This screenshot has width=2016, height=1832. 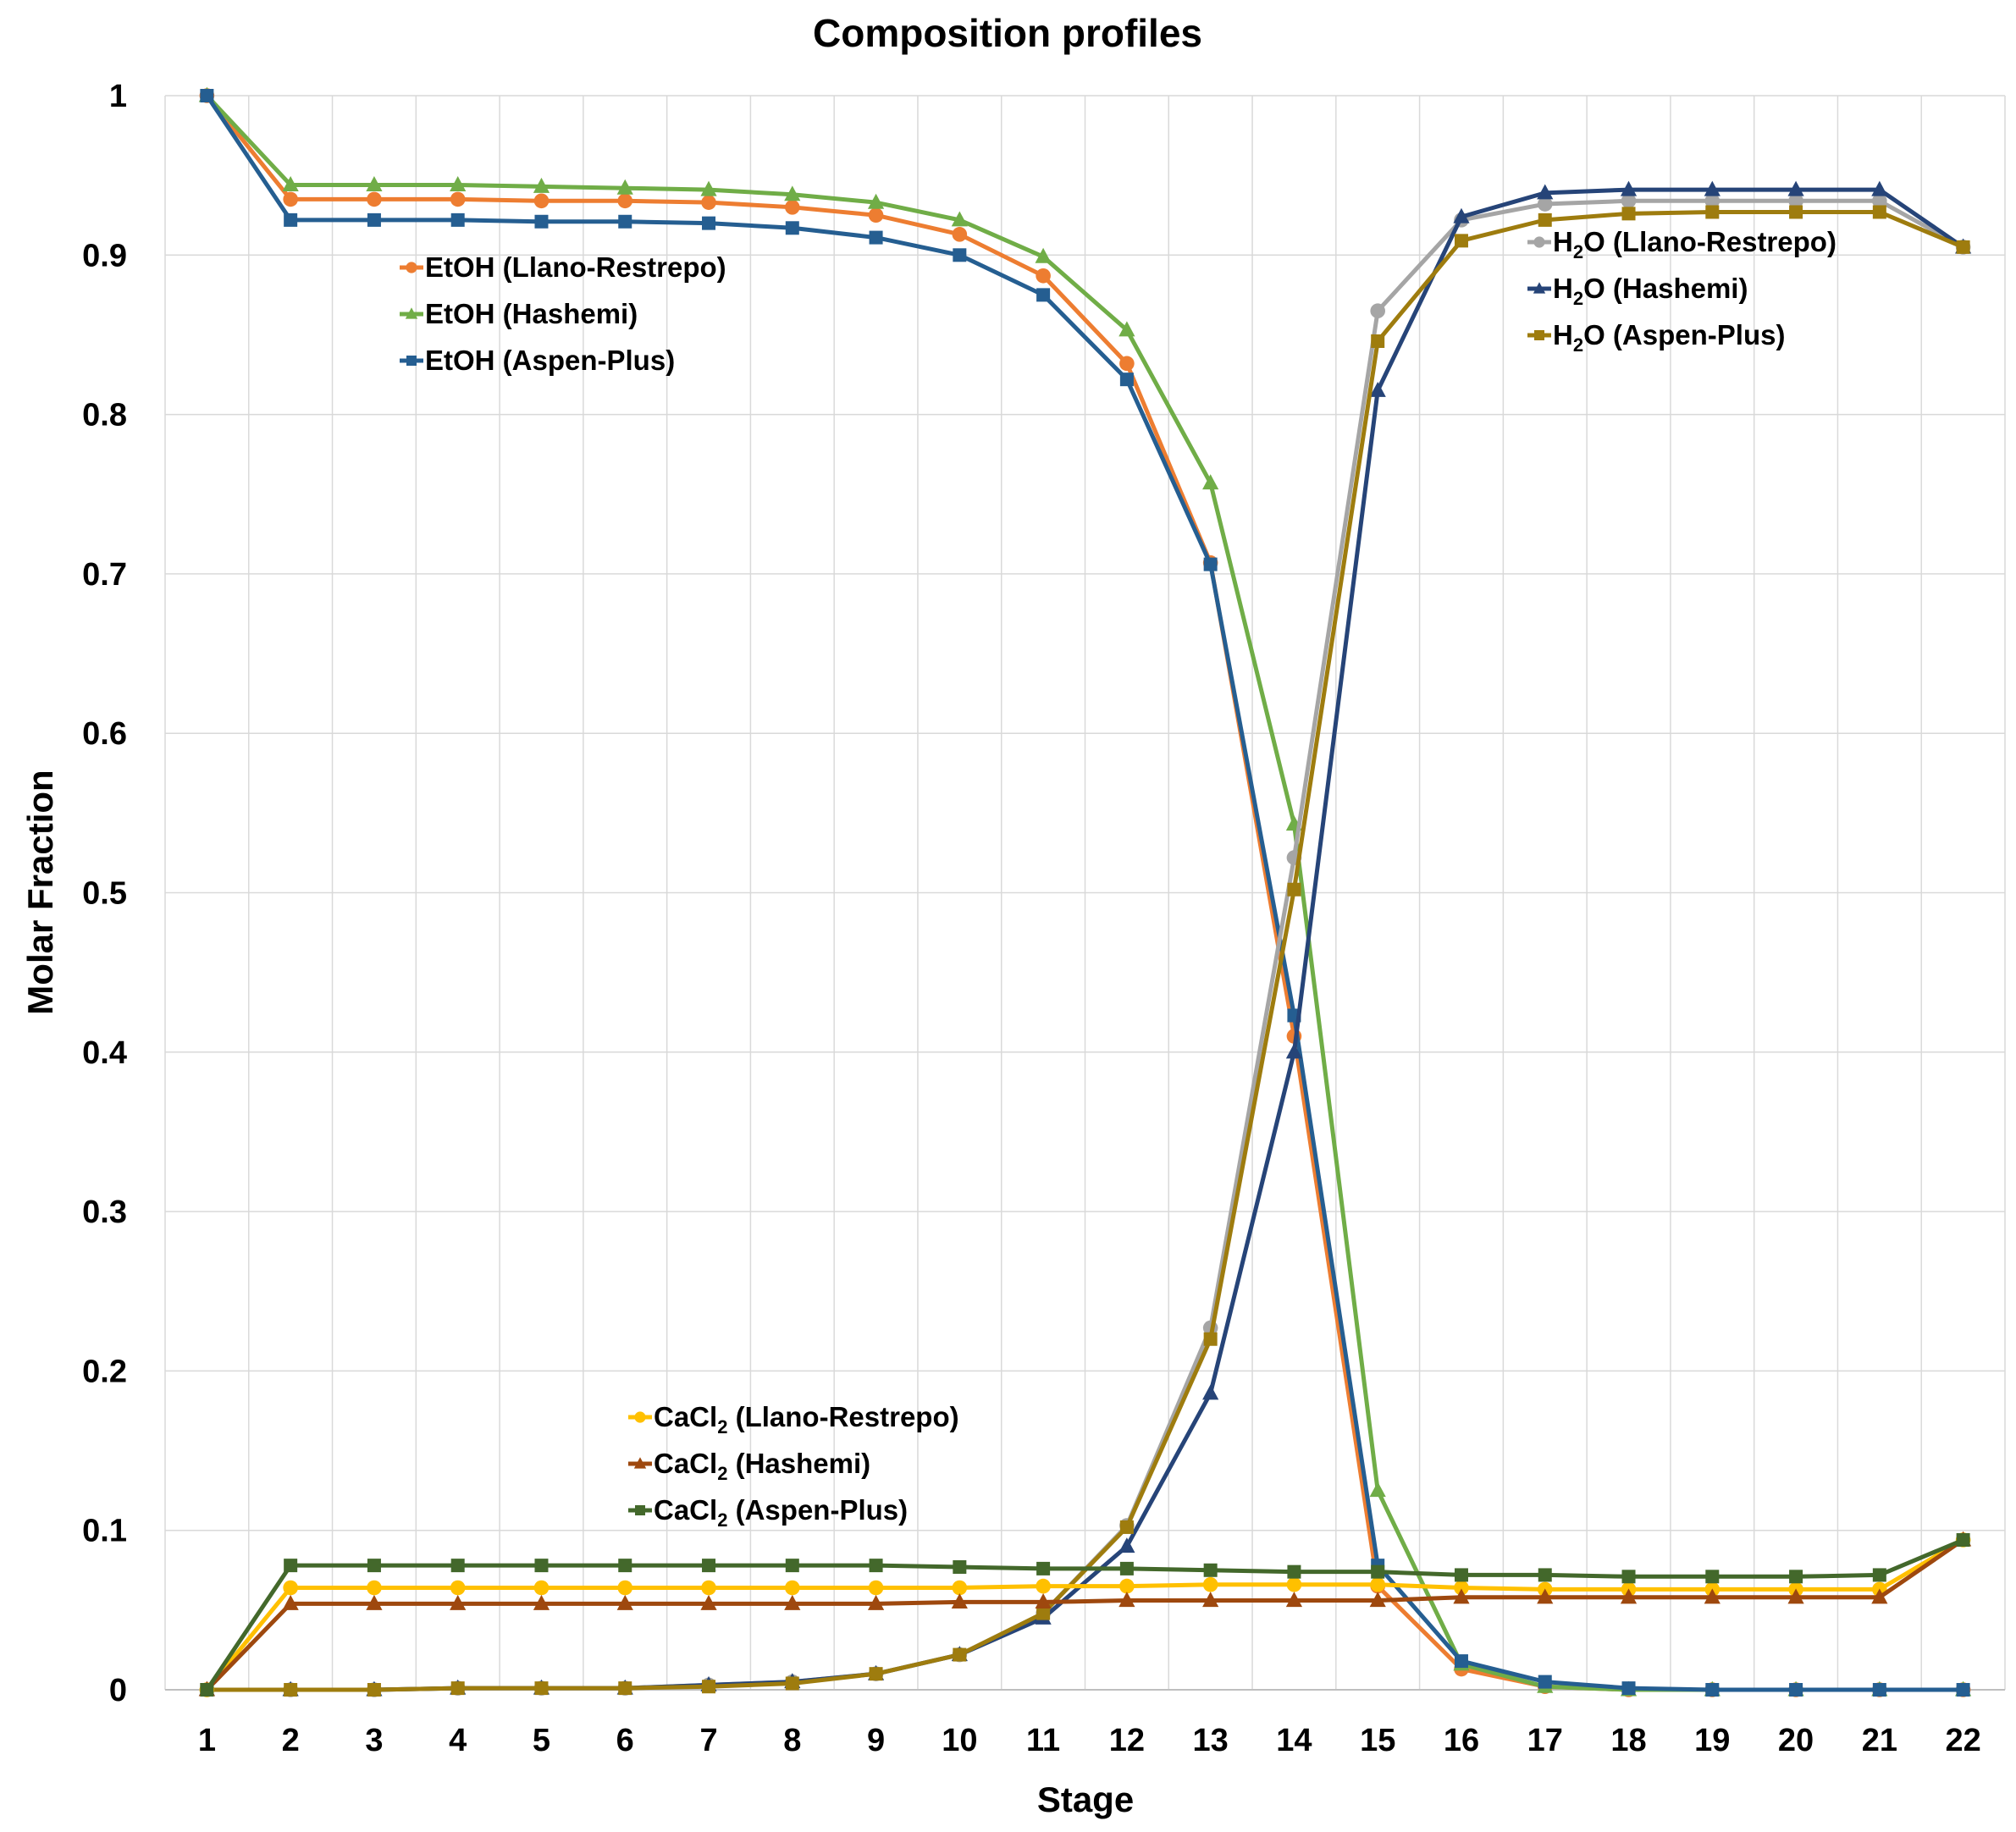 What do you see at coordinates (817, 1510) in the screenshot?
I see `legend-label-rest: (Aspen-Plus)` at bounding box center [817, 1510].